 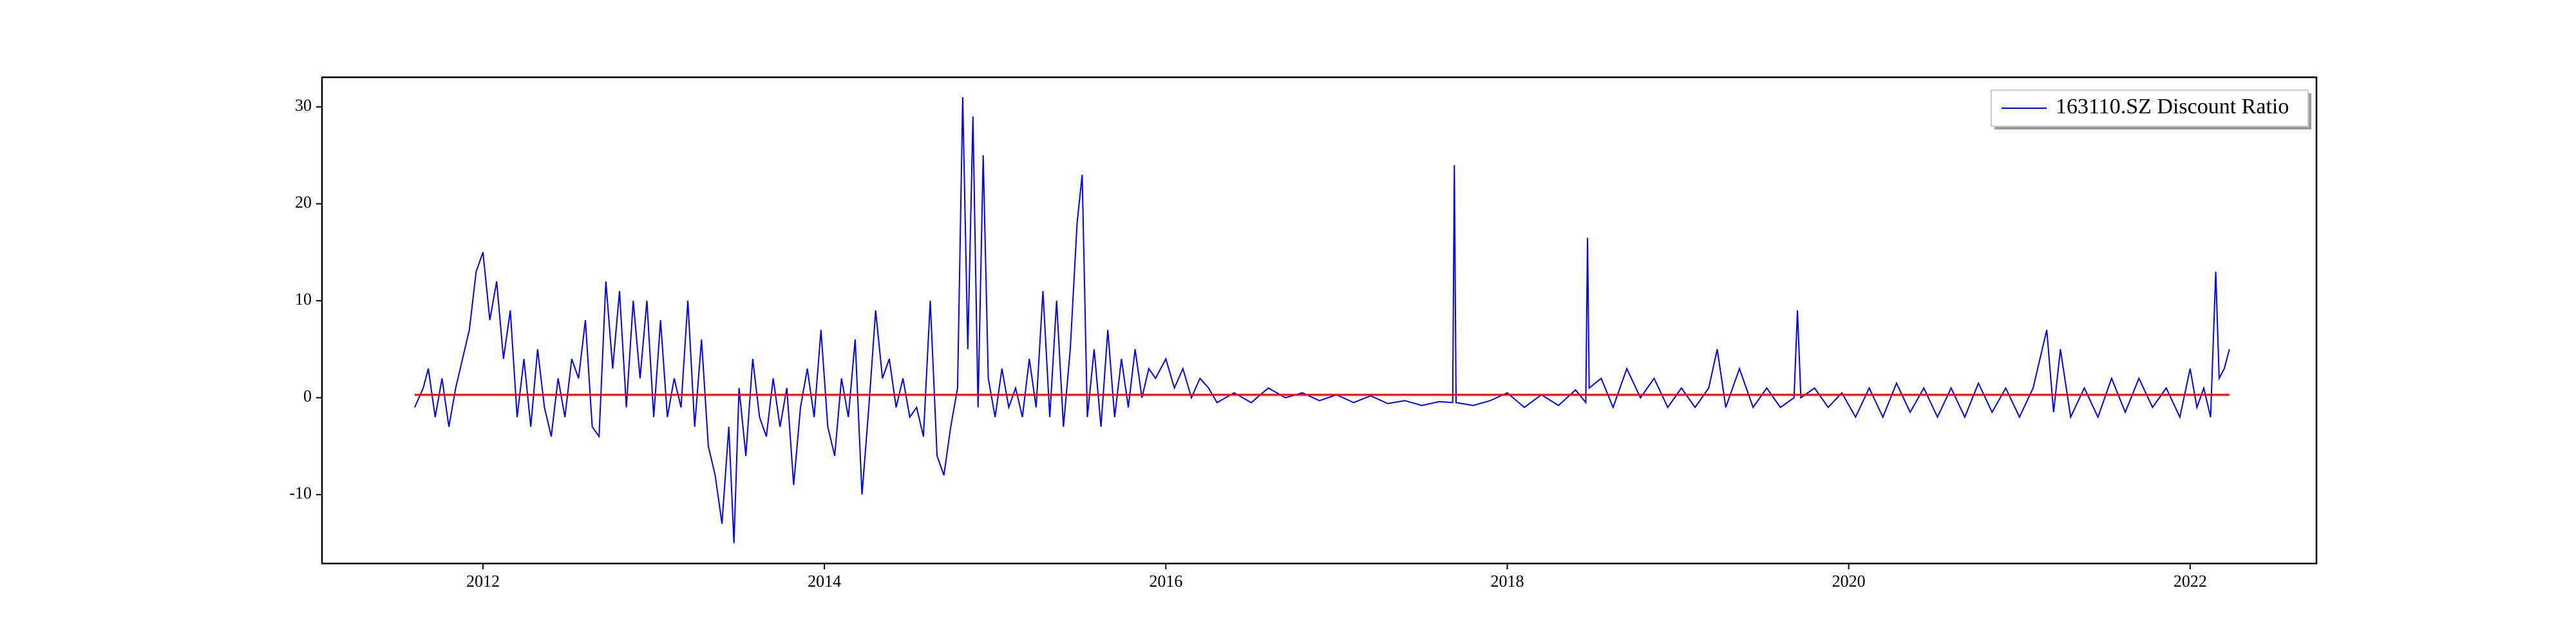 I want to click on x-tick-label: 2016, so click(x=1165, y=581).